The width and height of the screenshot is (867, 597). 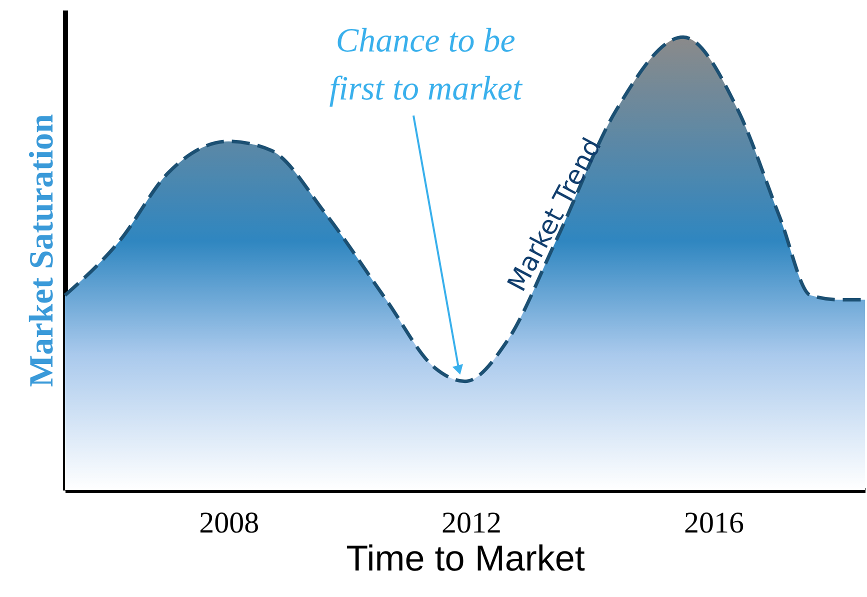 I want to click on x-tick-label: 2008, so click(x=229, y=523).